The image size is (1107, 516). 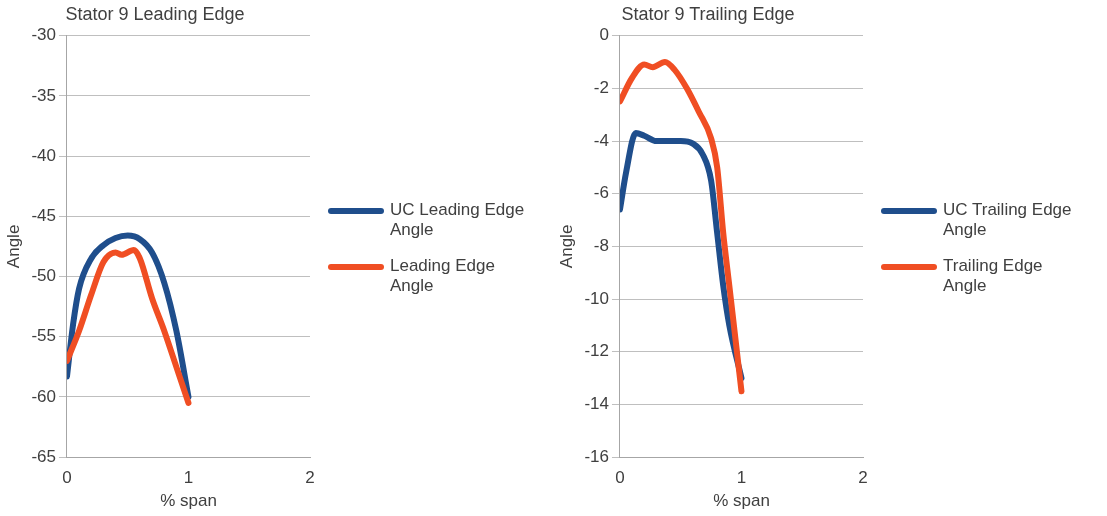 I want to click on legend-label: Trailing Edge Angle, so click(x=993, y=276).